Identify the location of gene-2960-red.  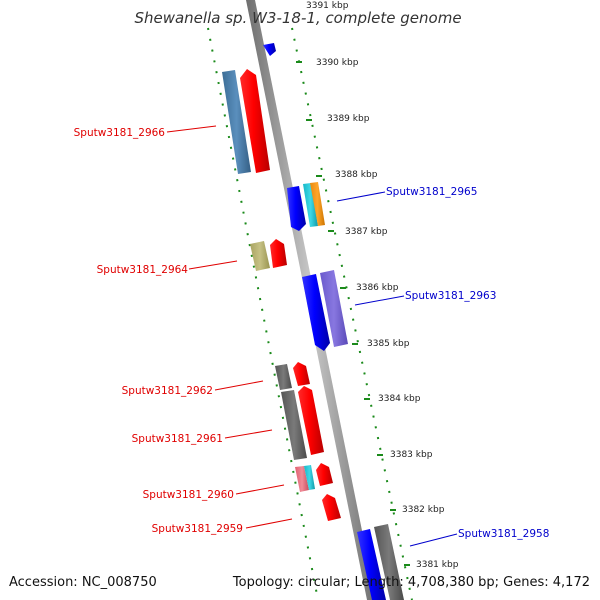
(324, 474).